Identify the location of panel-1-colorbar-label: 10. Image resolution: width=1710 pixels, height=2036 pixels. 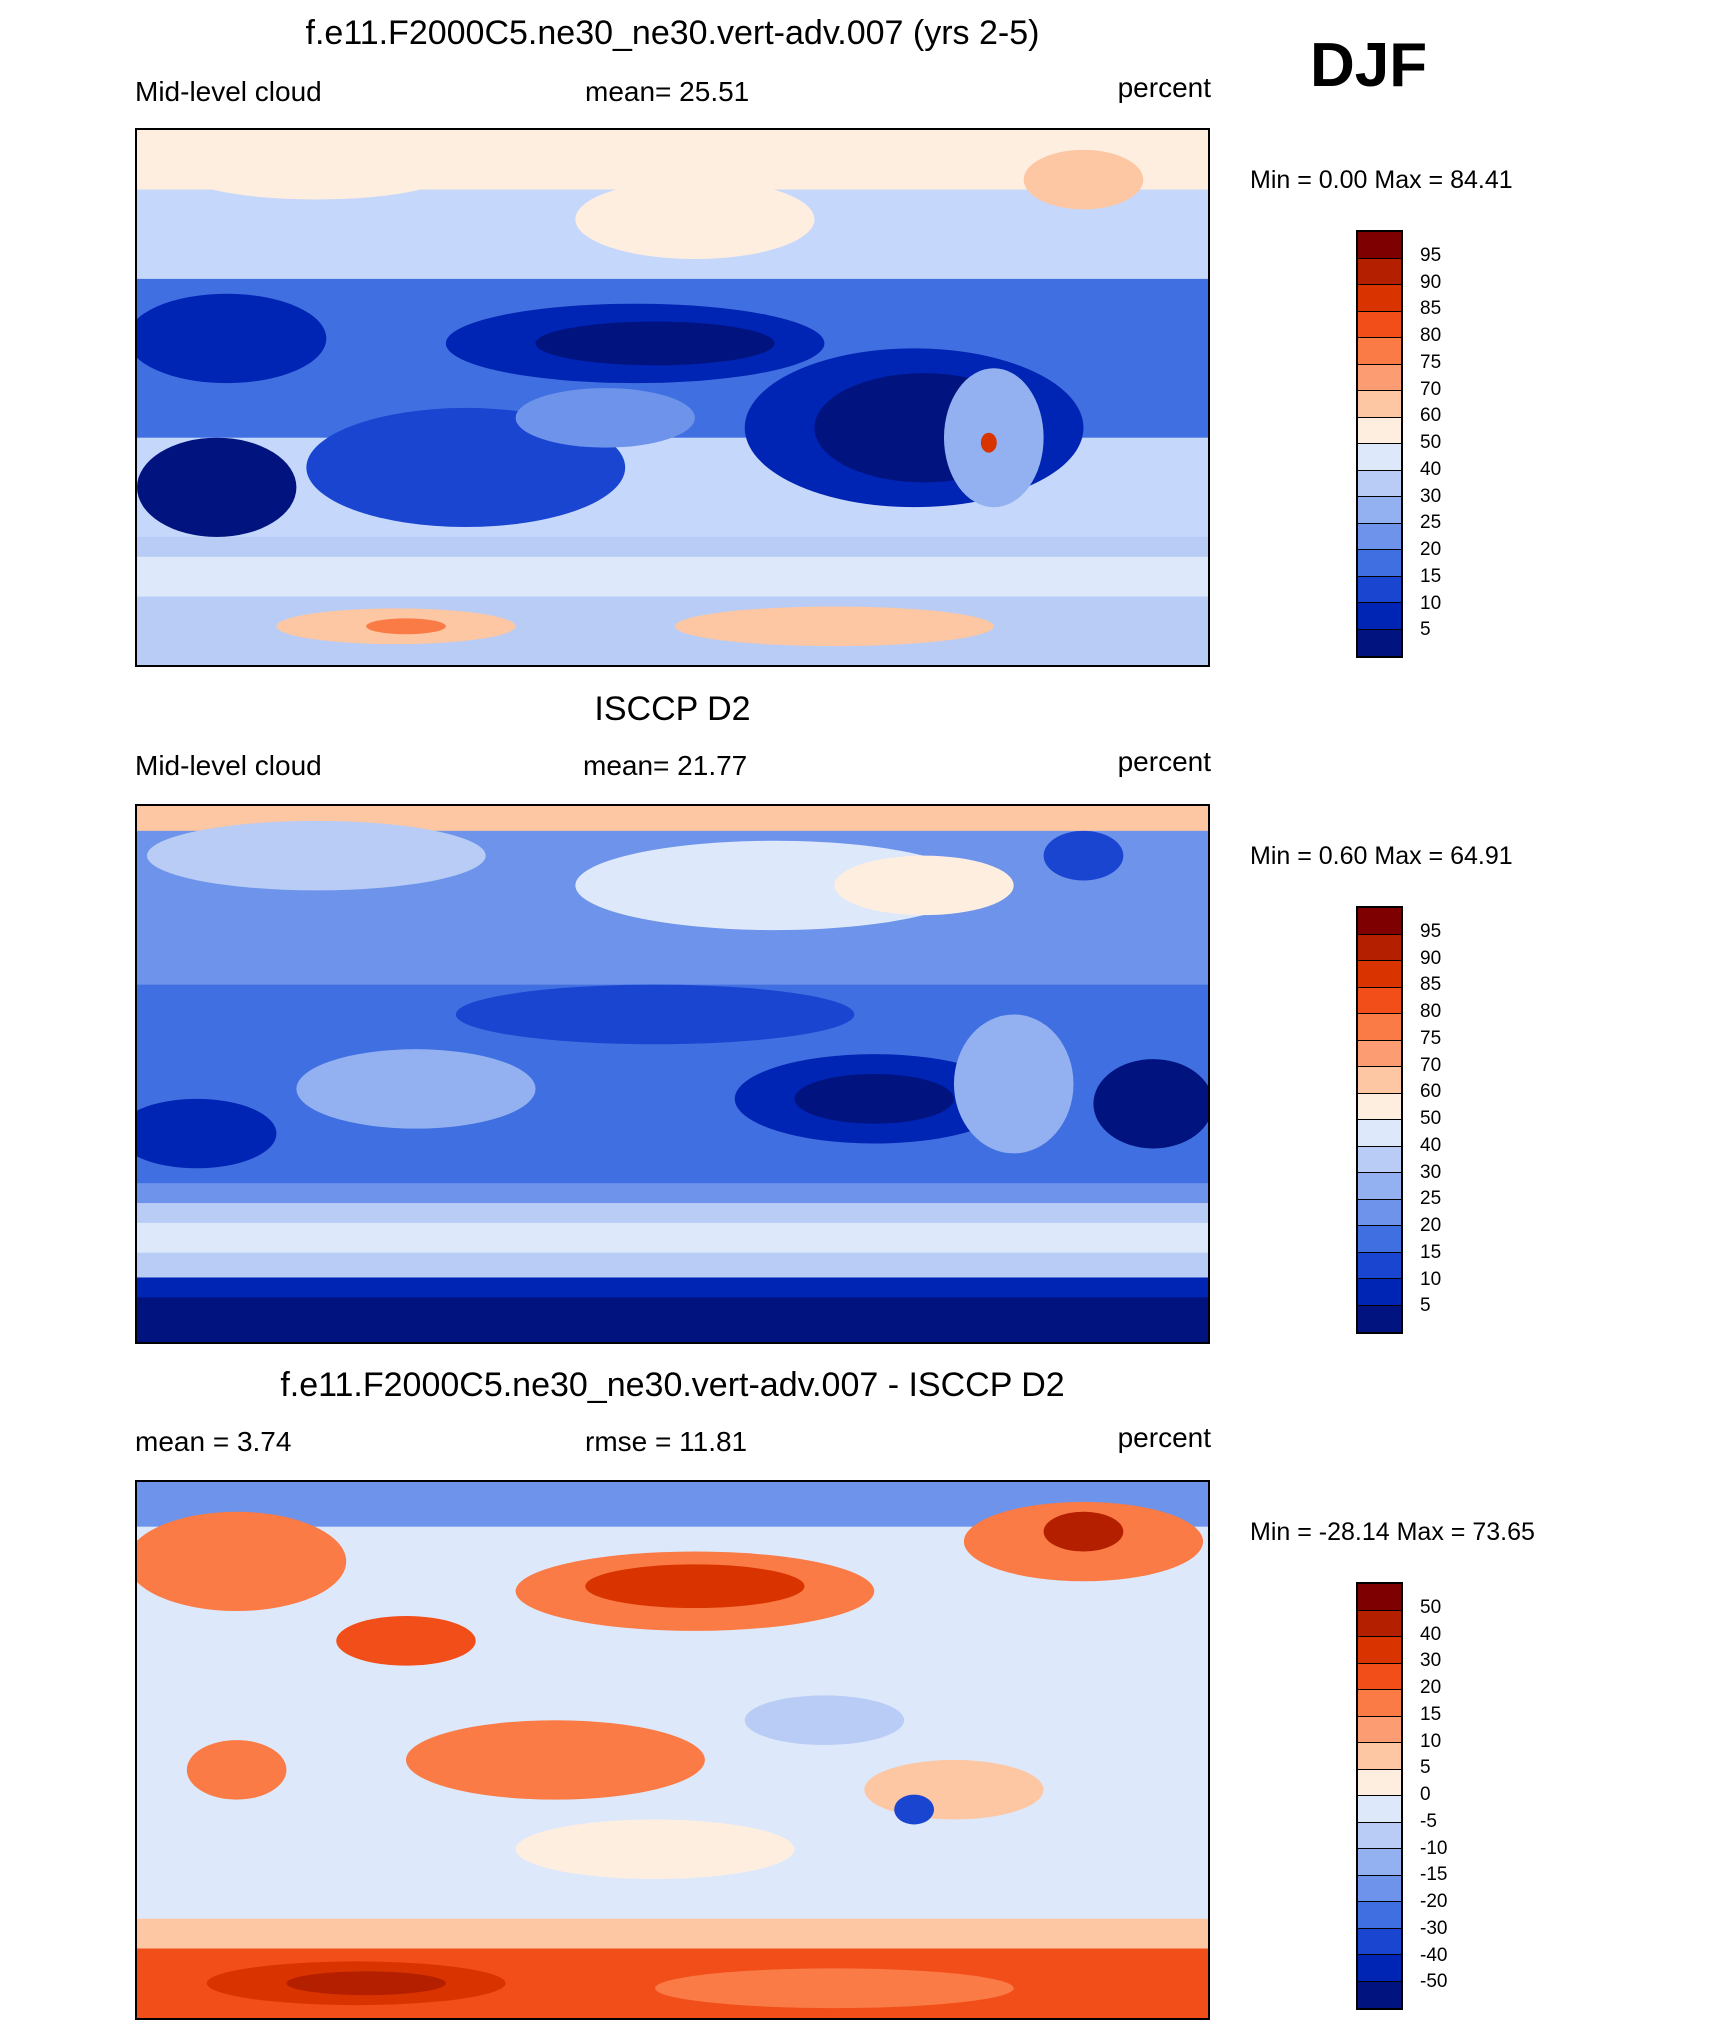
(1431, 603).